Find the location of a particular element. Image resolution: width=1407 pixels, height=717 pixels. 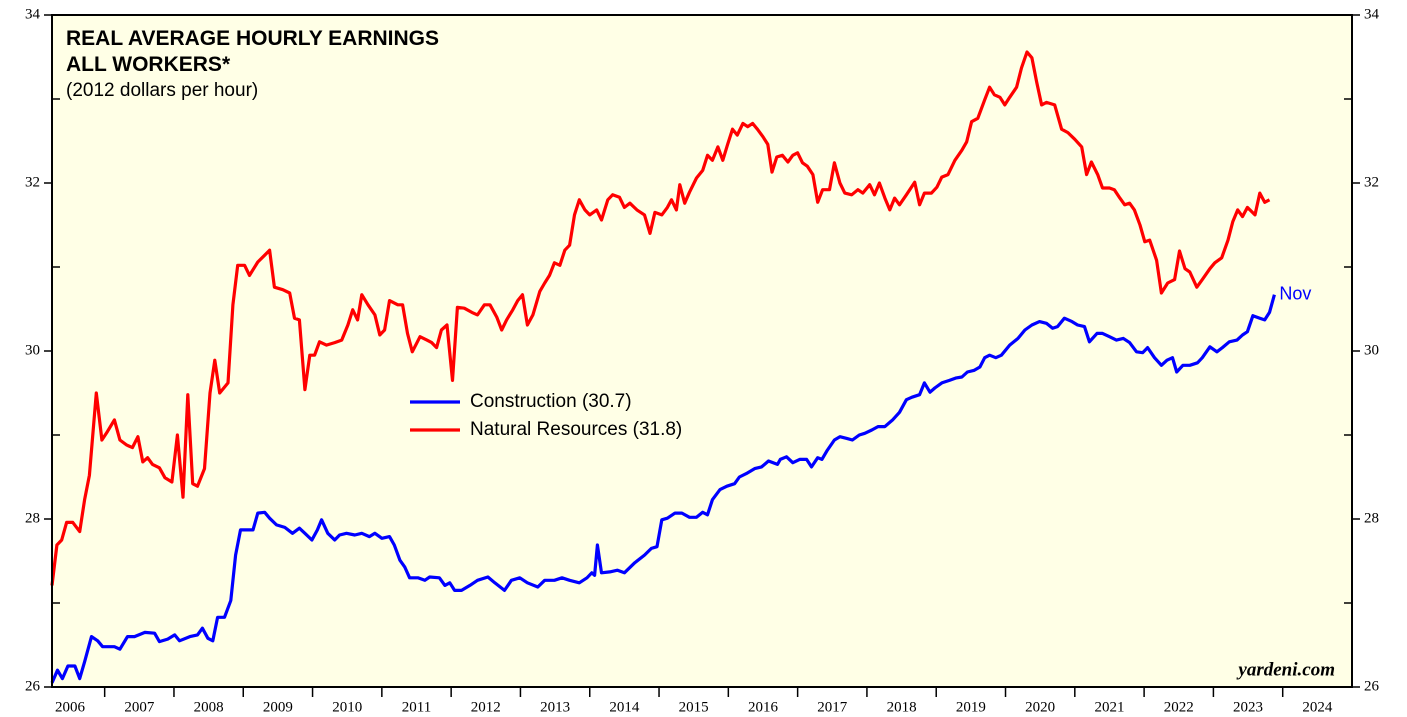

x-tick-label: 2008 is located at coordinates (209, 707).